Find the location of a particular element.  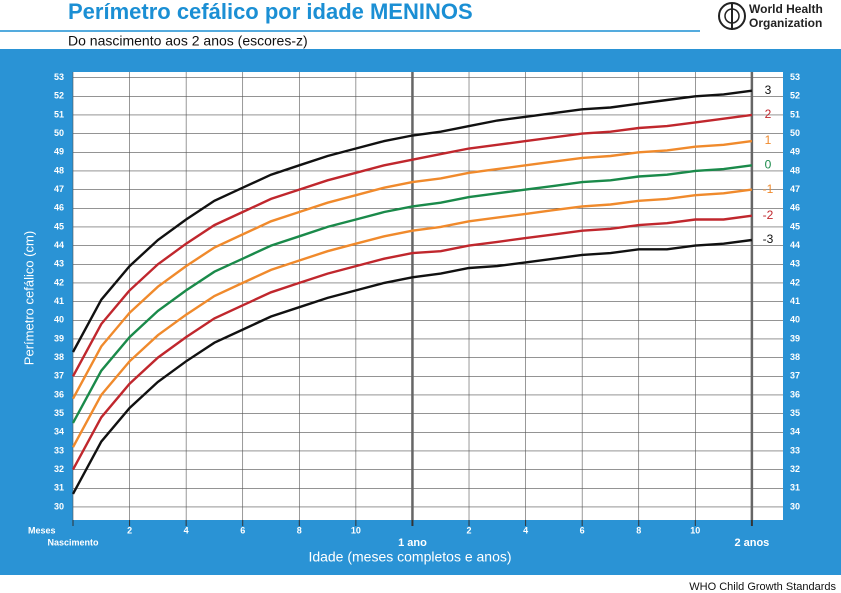

chart-title: Perímetro cefálico por idade MENINOS is located at coordinates (270, 12).